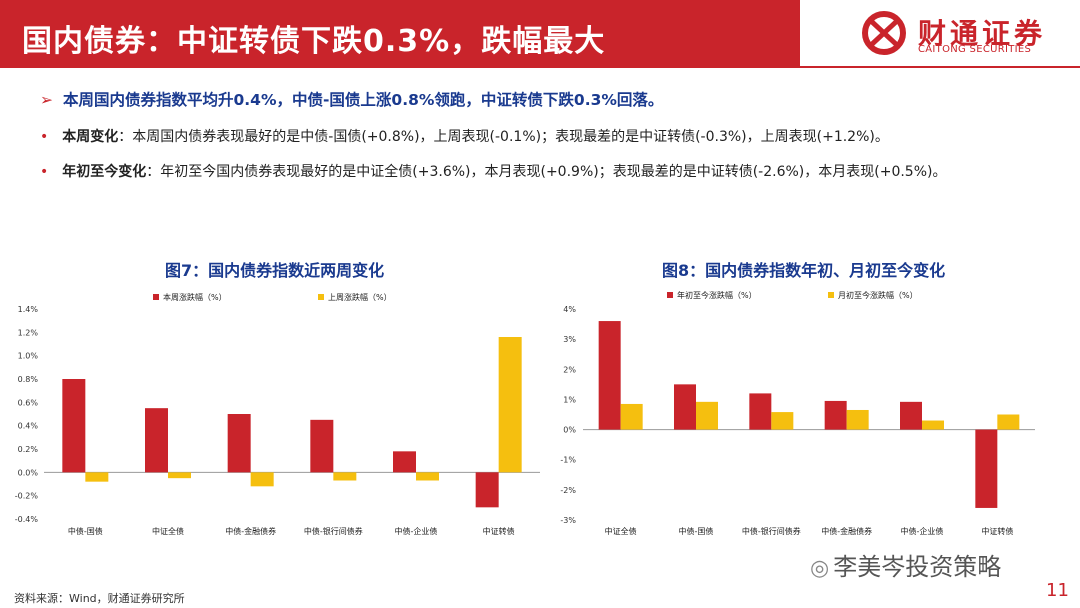 This screenshot has height=608, width=1080. I want to click on watermark-text: 李美岑投资策略, so click(917, 567).